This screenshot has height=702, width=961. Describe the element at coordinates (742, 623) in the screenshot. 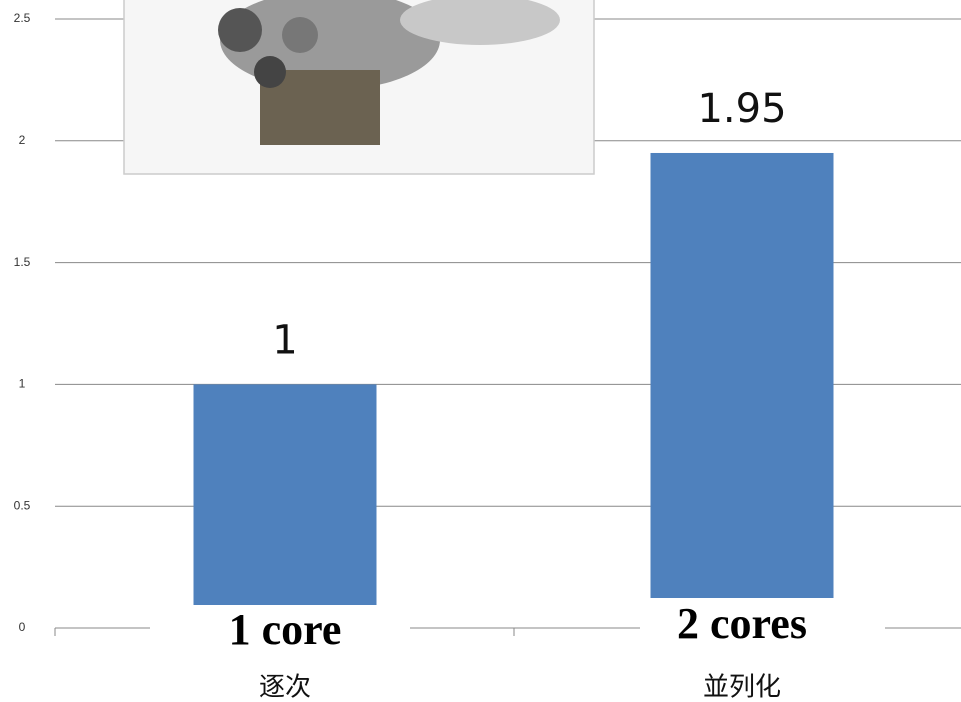

I see `annotation: 2 cores` at that location.